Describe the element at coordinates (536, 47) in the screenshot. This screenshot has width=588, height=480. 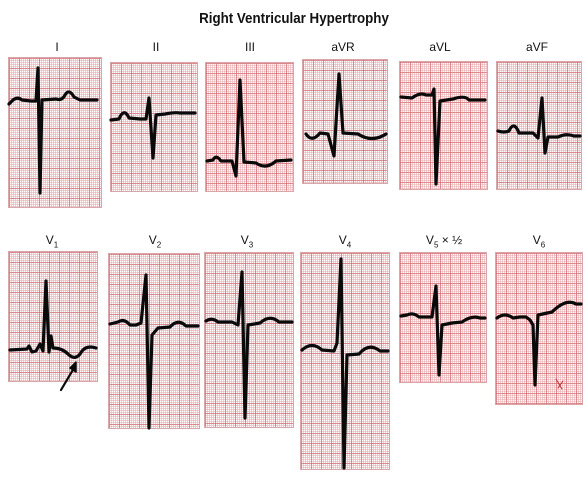
I see `lead-label-aVF: aVF` at that location.